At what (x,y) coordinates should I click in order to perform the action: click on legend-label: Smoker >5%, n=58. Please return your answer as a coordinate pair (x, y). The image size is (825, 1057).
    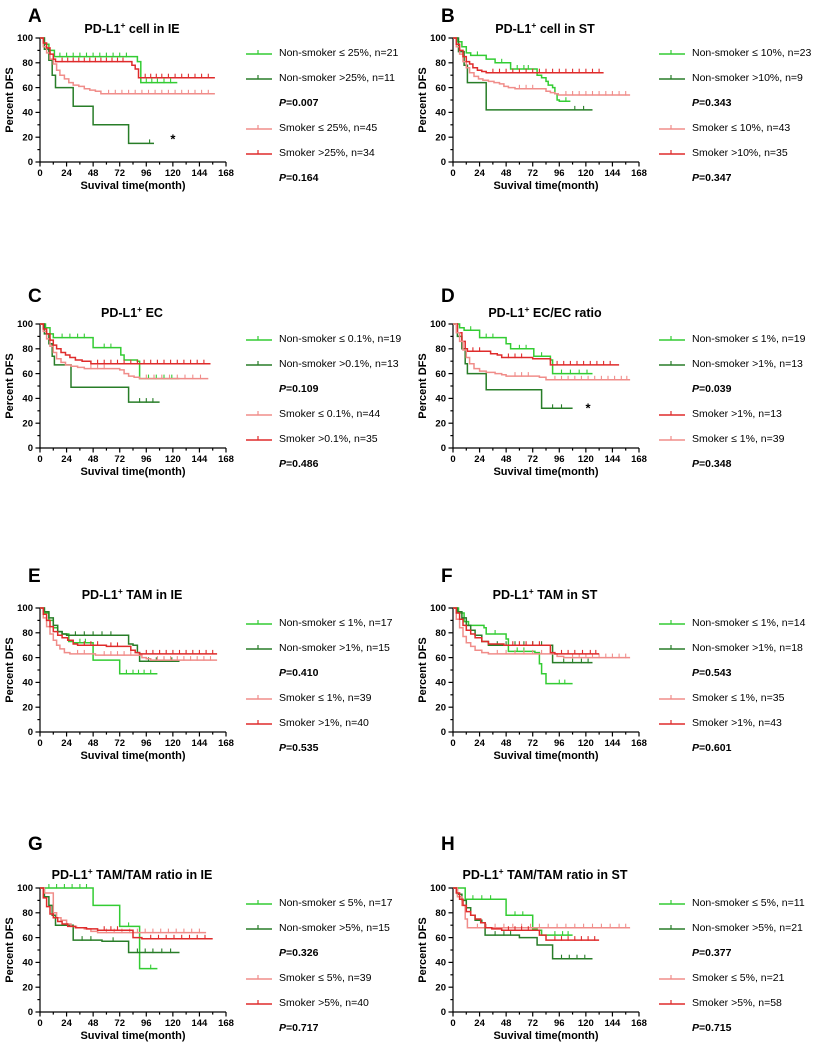
    Looking at the image, I should click on (737, 1002).